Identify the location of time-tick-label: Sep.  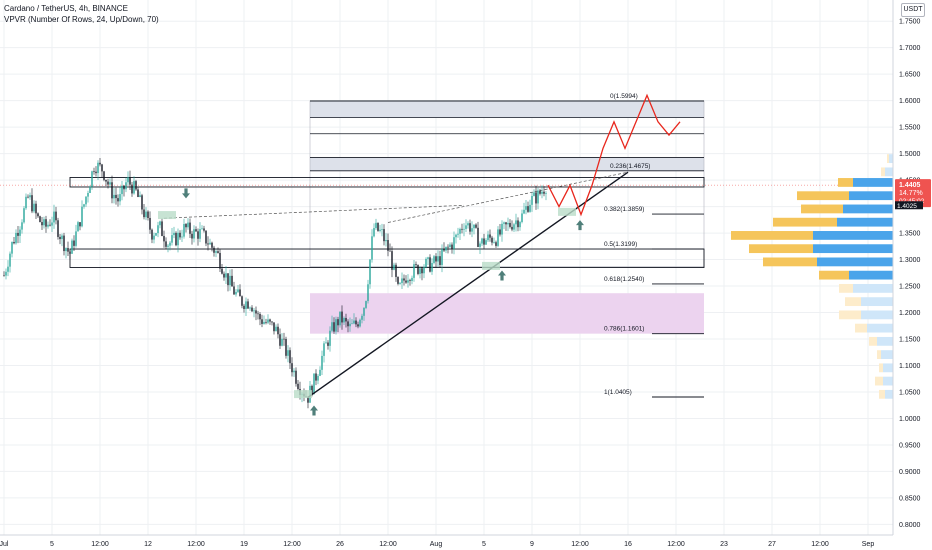
(868, 544).